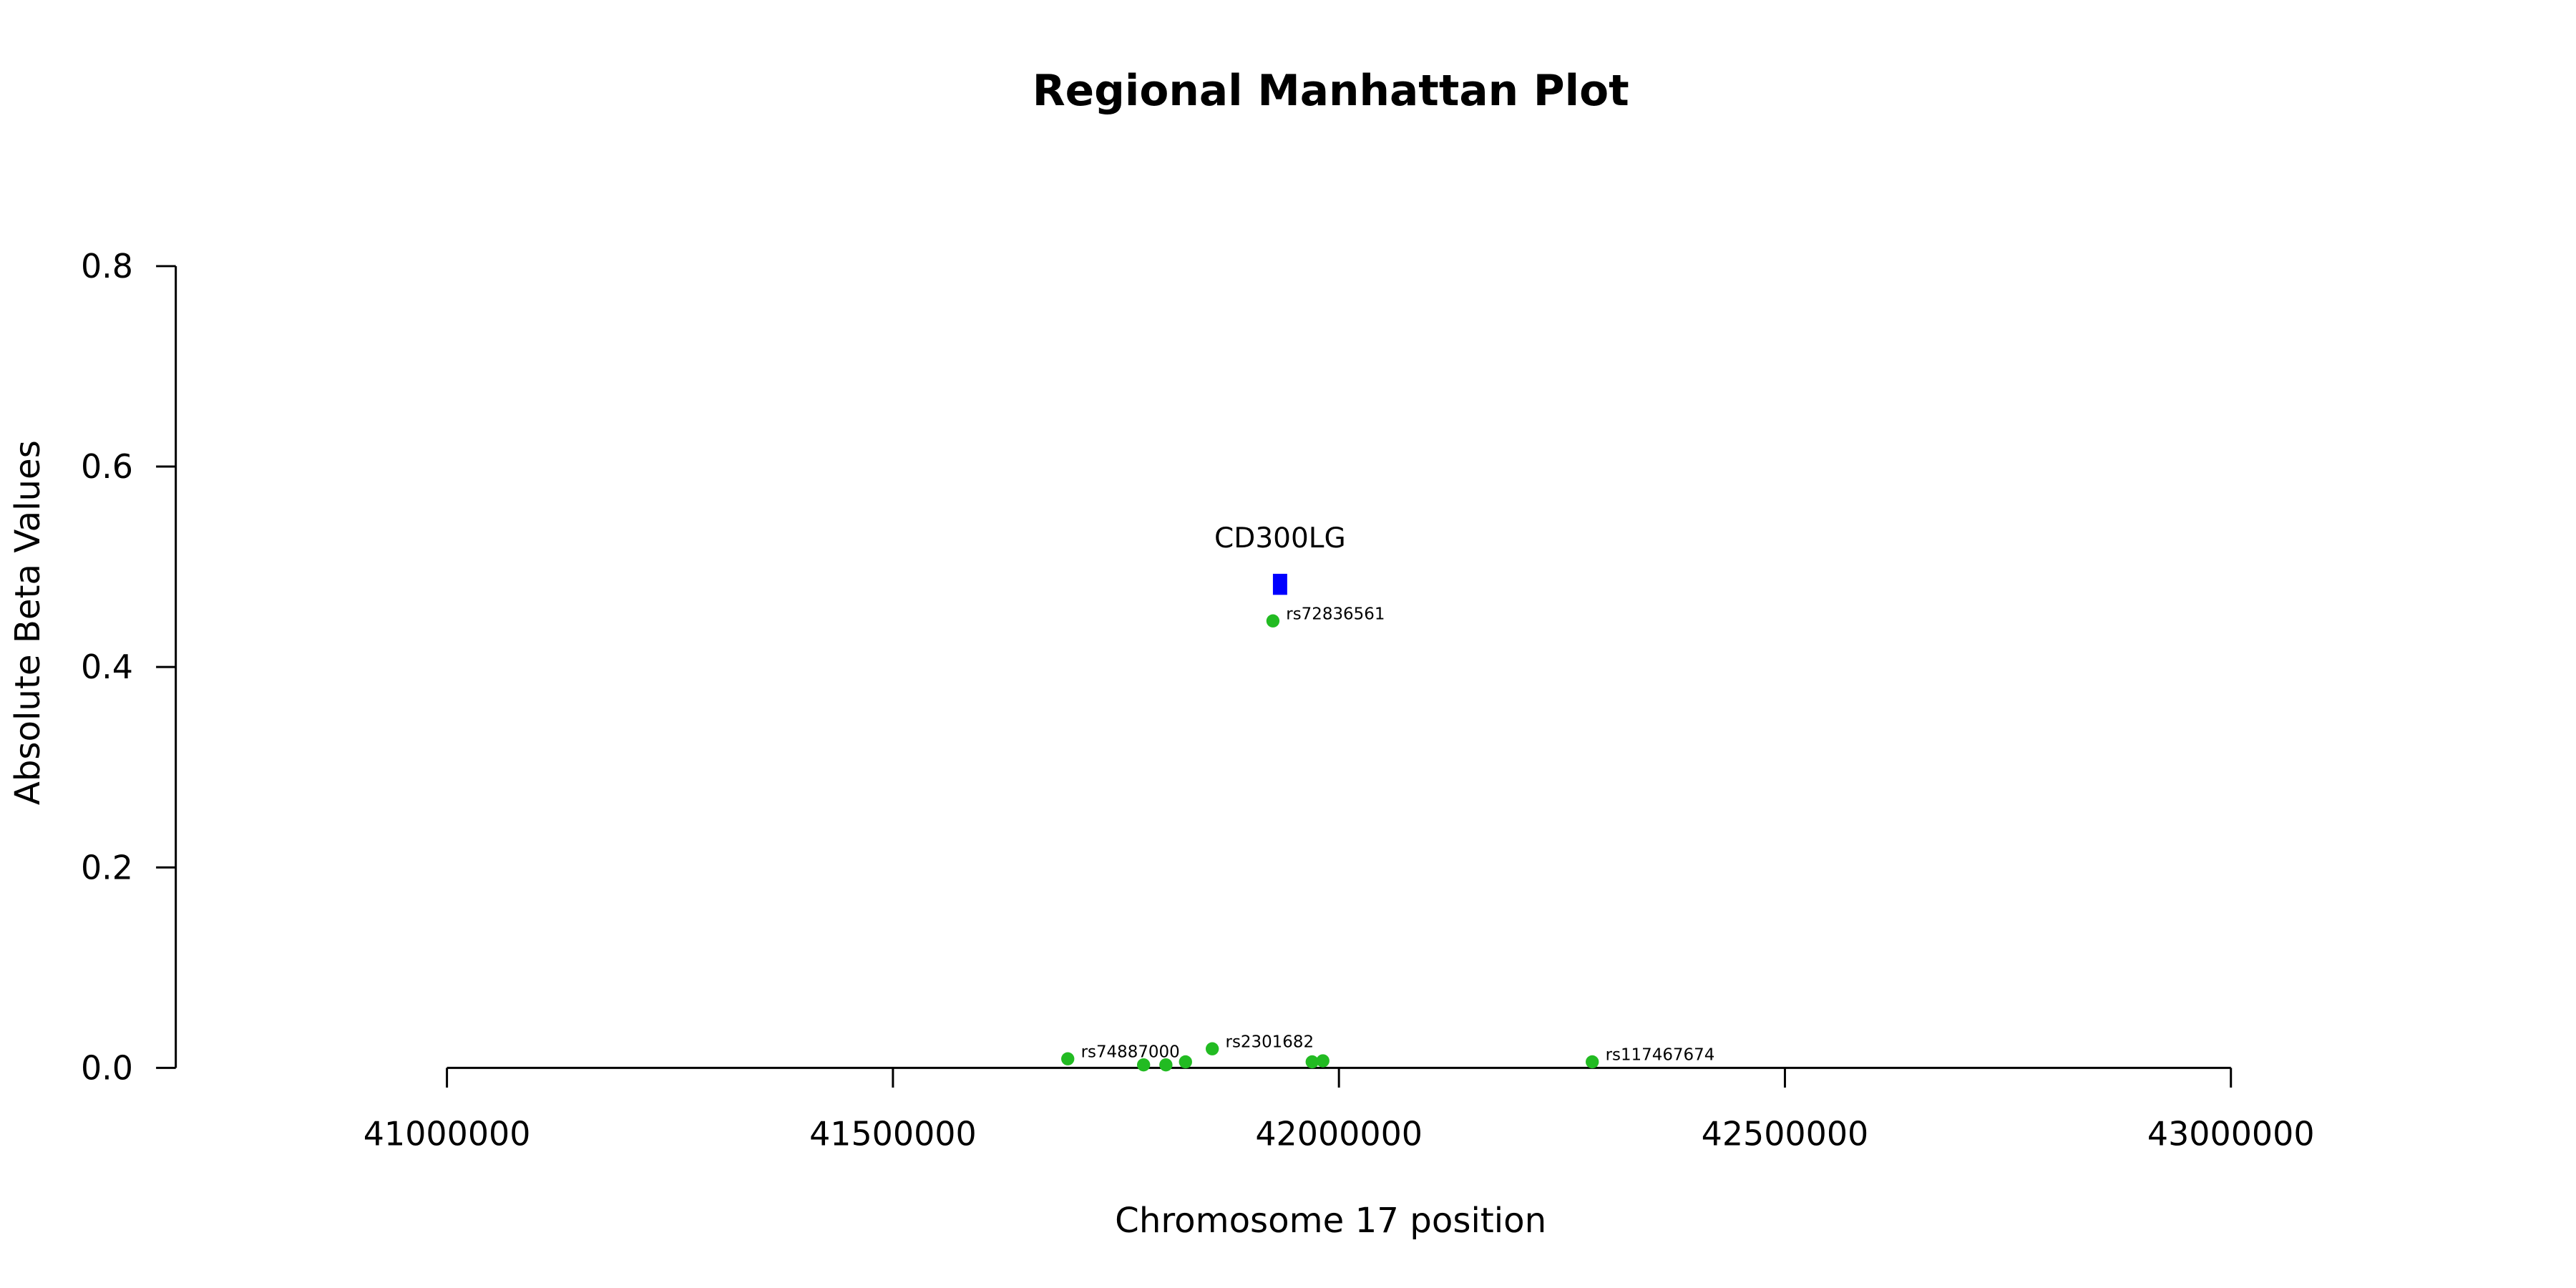  Describe the element at coordinates (2231, 1133) in the screenshot. I see `x-tick-label: 43000000` at that location.